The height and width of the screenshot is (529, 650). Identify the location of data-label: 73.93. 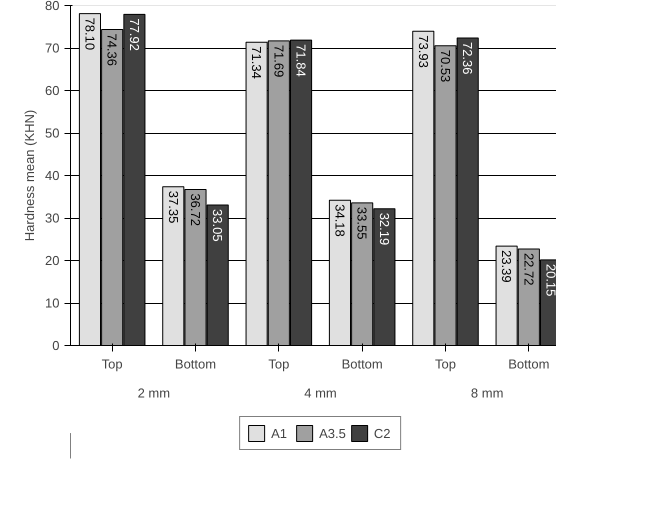
(423, 51).